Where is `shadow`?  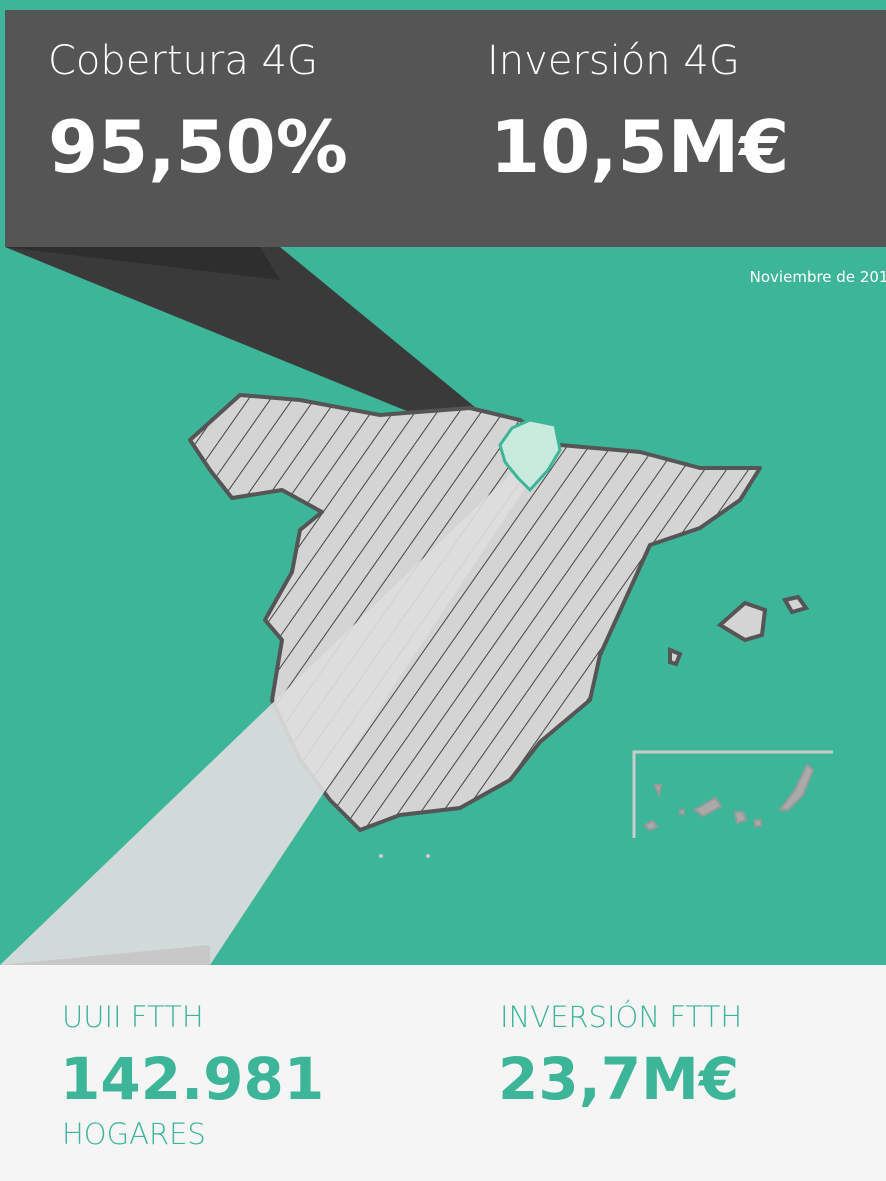
shadow is located at coordinates (260, 346).